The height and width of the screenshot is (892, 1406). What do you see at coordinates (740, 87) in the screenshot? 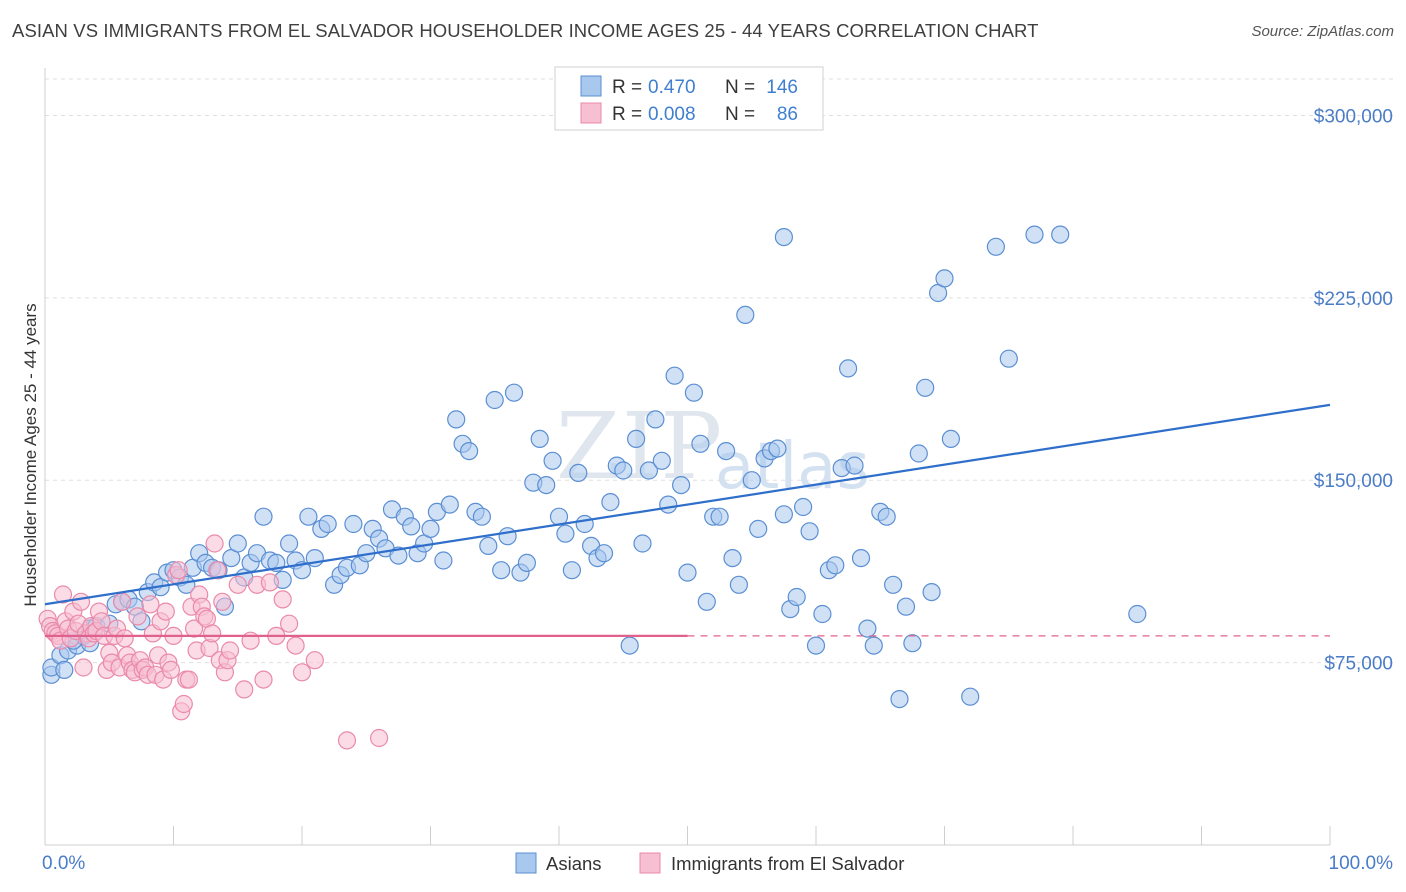
I see `legend-n-label-asians: N =` at bounding box center [740, 87].